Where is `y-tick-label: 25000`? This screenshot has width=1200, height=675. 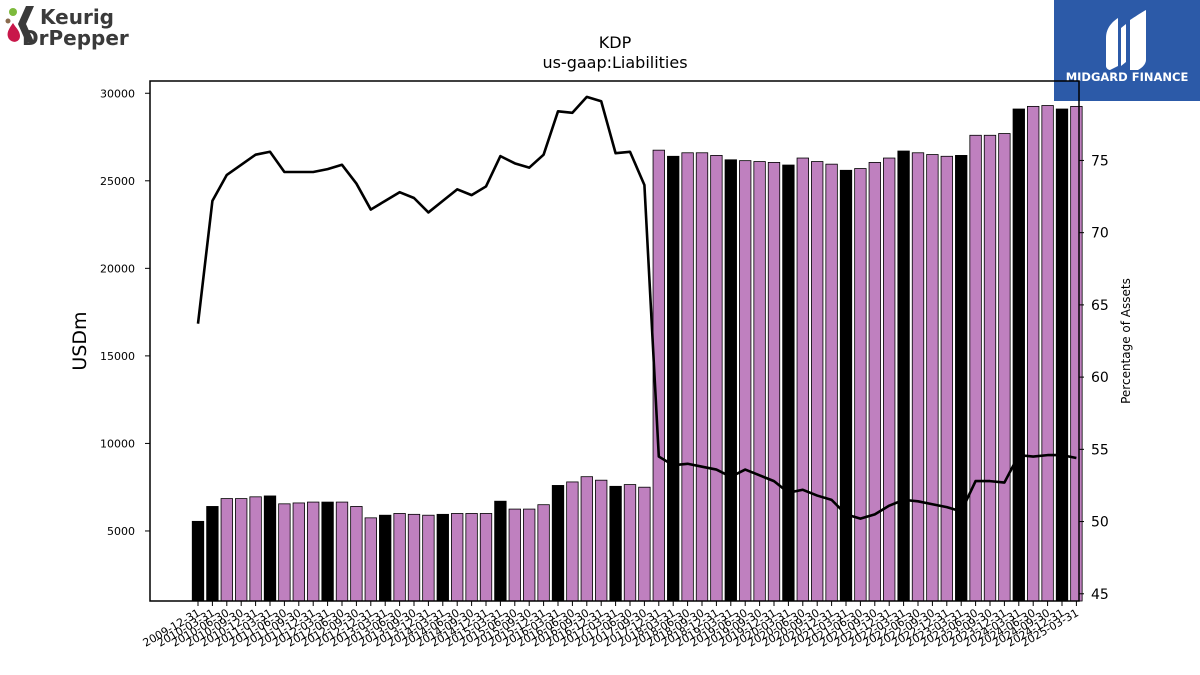 y-tick-label: 25000 is located at coordinates (117, 181).